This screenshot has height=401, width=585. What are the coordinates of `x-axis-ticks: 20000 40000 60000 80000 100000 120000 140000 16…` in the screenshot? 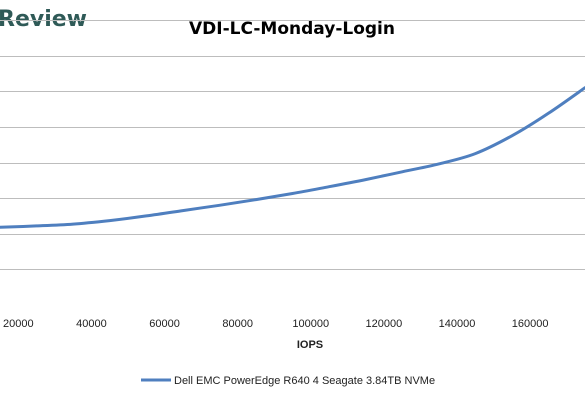 It's located at (276, 324).